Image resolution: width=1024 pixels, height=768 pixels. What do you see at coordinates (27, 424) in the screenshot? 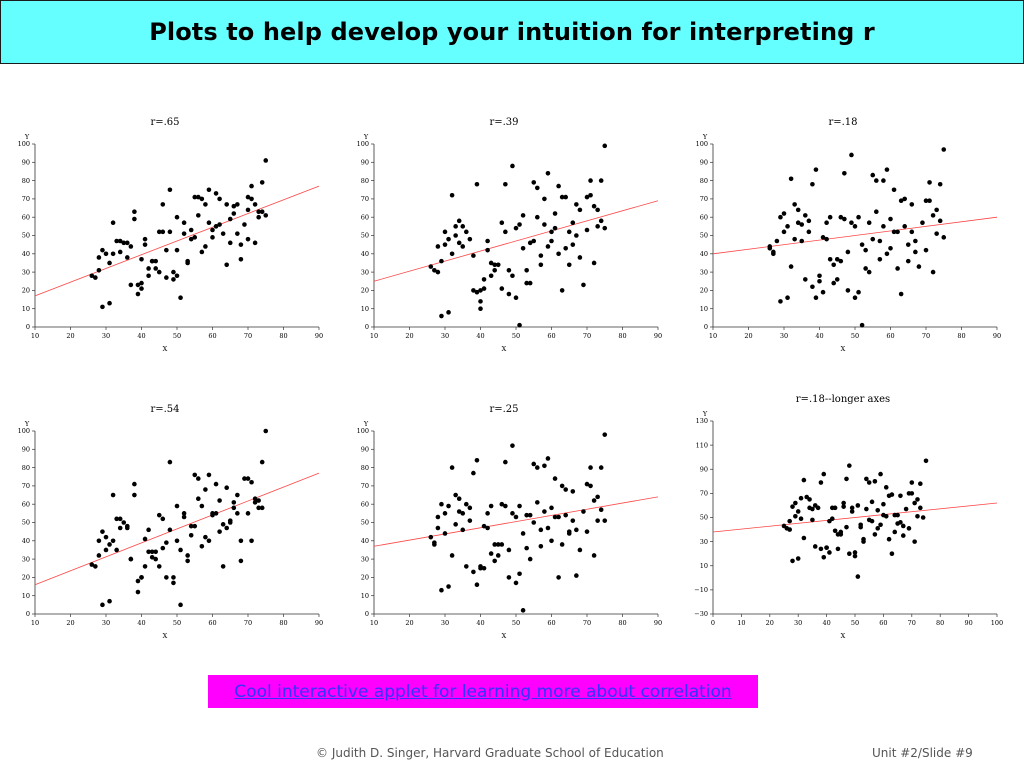
I see `y-axis-label: Y` at bounding box center [27, 424].